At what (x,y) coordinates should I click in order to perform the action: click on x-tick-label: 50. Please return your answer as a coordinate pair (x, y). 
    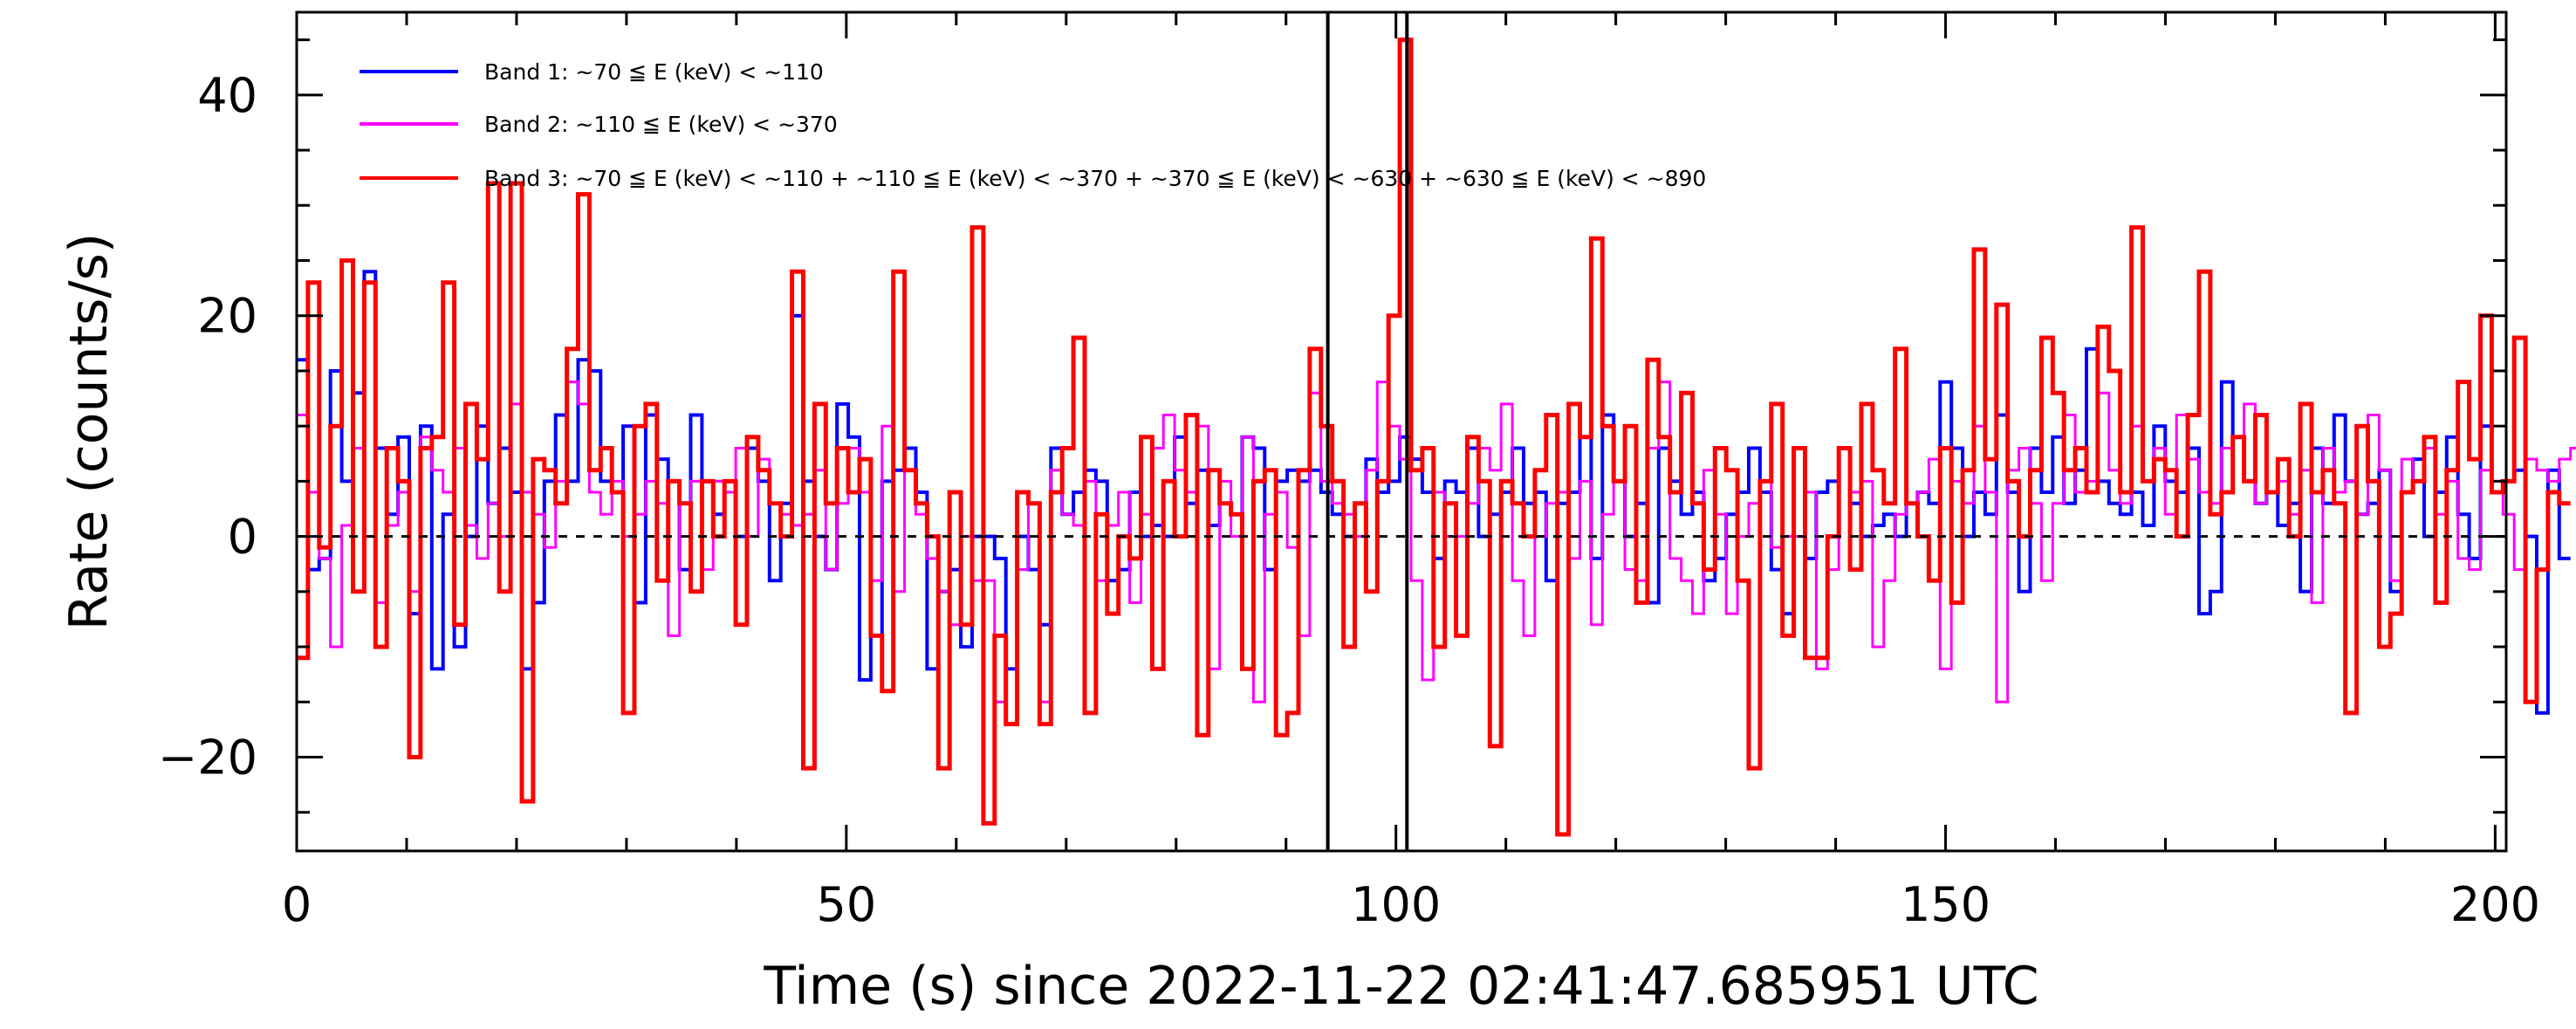
    Looking at the image, I should click on (846, 904).